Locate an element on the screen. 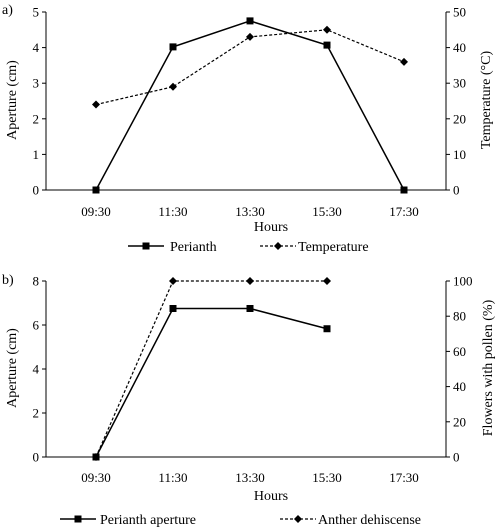  panel-b-x-axis-label: Hours is located at coordinates (271, 496).